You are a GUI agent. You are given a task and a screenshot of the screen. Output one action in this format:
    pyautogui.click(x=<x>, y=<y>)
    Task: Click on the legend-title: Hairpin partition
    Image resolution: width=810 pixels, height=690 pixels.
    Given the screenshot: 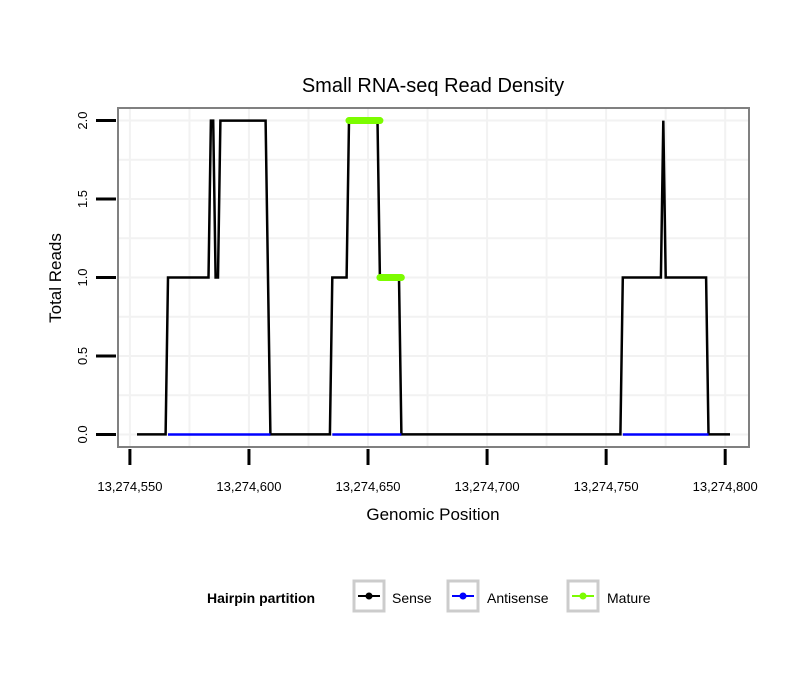 What is the action you would take?
    pyautogui.click(x=261, y=598)
    